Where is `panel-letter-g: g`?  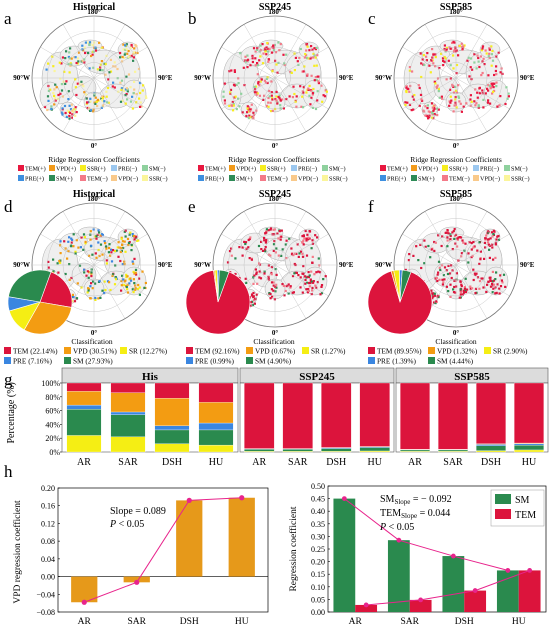
panel-letter-g: g is located at coordinates (8, 379).